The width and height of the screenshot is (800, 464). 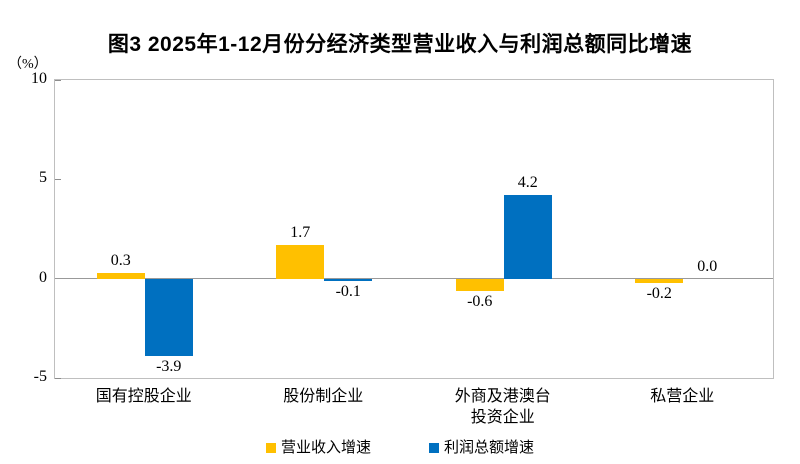 What do you see at coordinates (28, 64) in the screenshot?
I see `y-axis-unit-label: （%）` at bounding box center [28, 64].